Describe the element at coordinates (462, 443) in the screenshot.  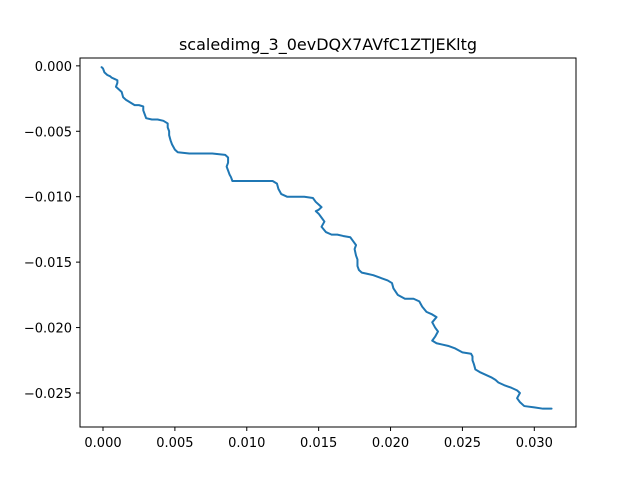
I see `x-tick-label: 0.025` at that location.